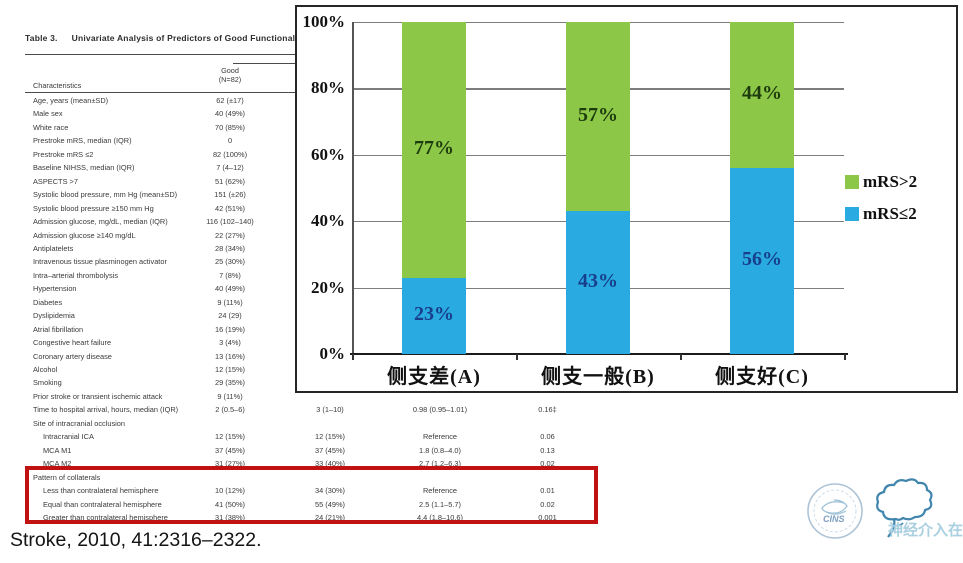 The image size is (963, 563). What do you see at coordinates (230, 154) in the screenshot?
I see `cell-good: 82 (100%)` at bounding box center [230, 154].